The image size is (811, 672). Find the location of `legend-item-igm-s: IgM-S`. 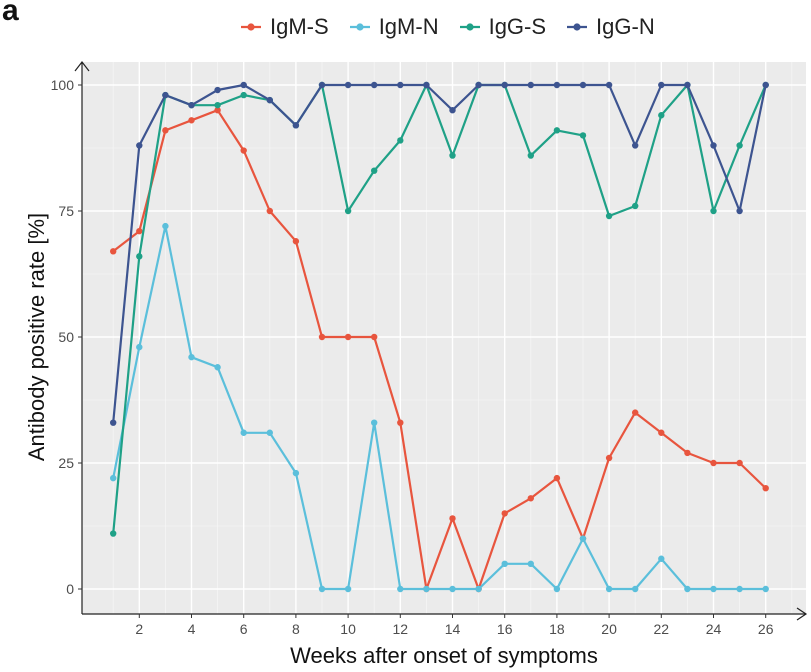

legend-item-igm-s: IgM-S is located at coordinates (284, 27).